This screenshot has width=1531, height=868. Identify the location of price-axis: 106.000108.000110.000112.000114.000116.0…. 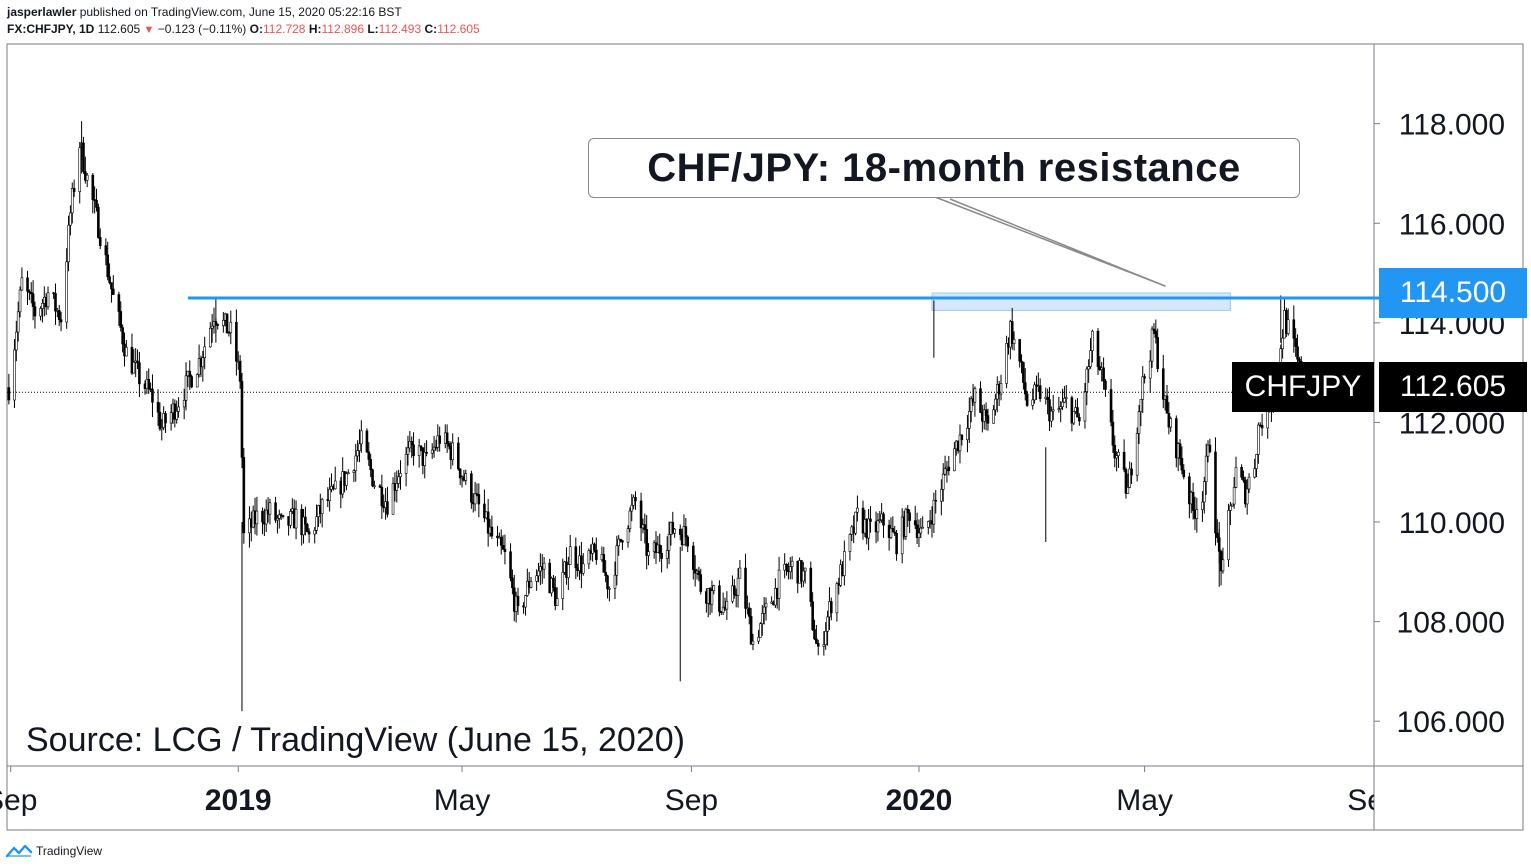
(1439, 424).